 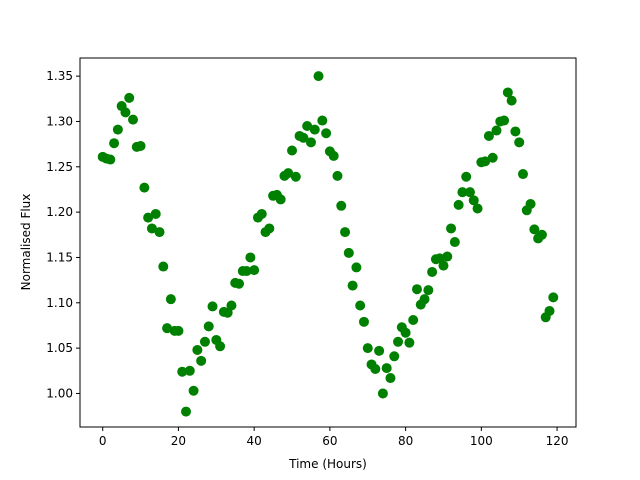 I want to click on y-tick-label: 1.00, so click(x=59, y=393).